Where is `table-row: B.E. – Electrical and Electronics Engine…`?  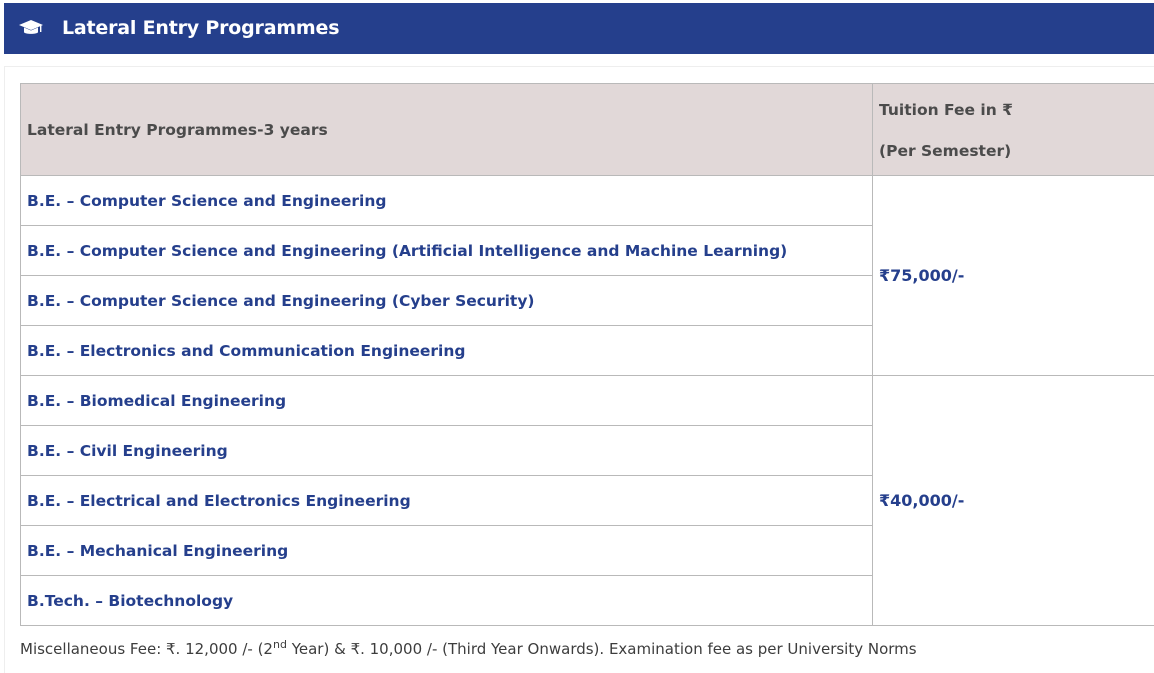 table-row: B.E. – Electrical and Electronics Engine… is located at coordinates (587, 500).